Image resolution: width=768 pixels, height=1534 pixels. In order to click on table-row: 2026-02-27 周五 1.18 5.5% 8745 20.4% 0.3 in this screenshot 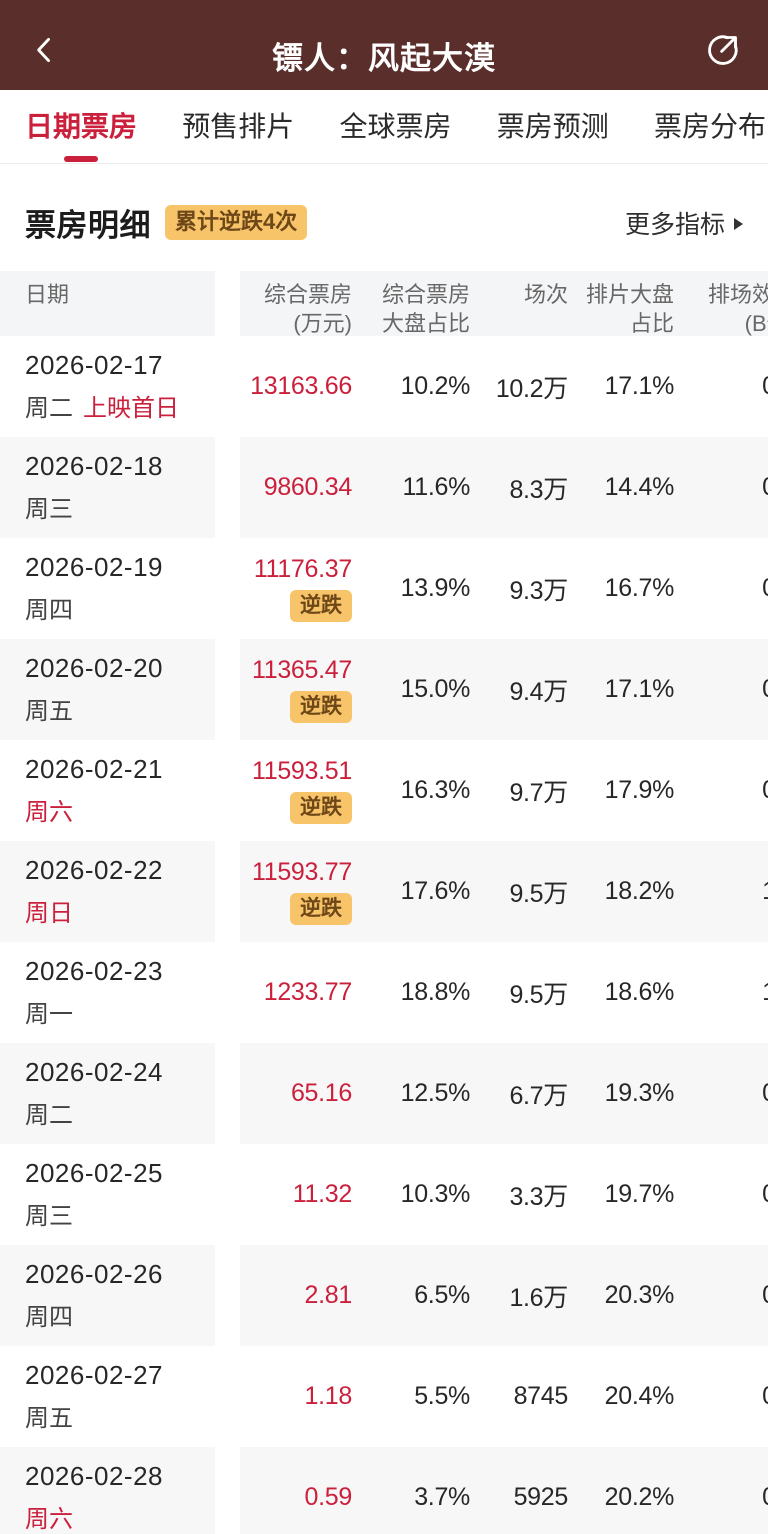, I will do `click(384, 1396)`.